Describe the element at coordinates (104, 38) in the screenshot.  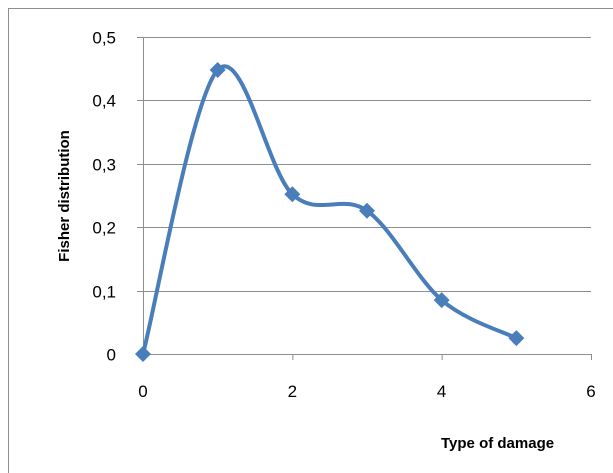
I see `y-tick-label: 0,5` at that location.